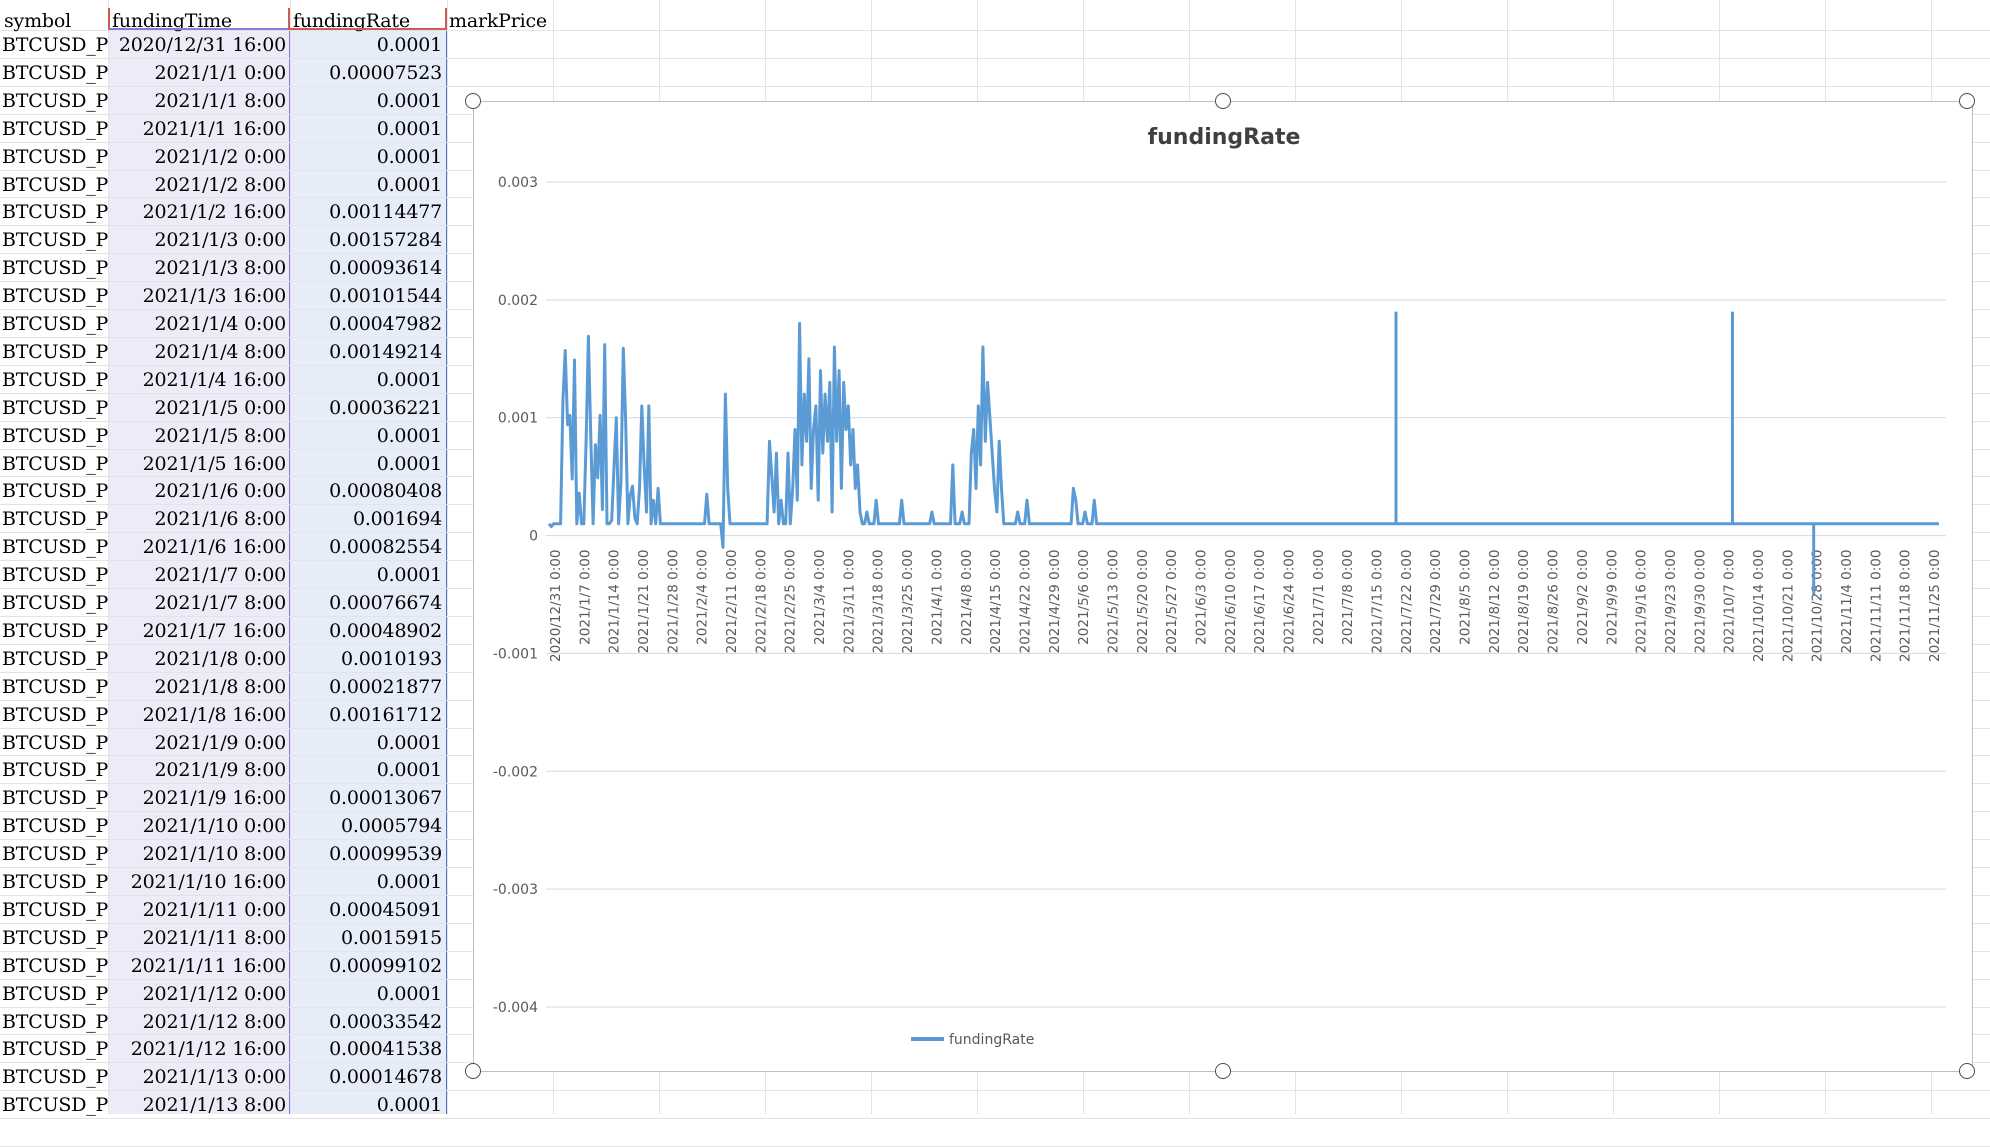 This screenshot has width=1990, height=1147. Describe the element at coordinates (214, 798) in the screenshot. I see `cell-fundingtime: 2021/1/9 16:00` at that location.